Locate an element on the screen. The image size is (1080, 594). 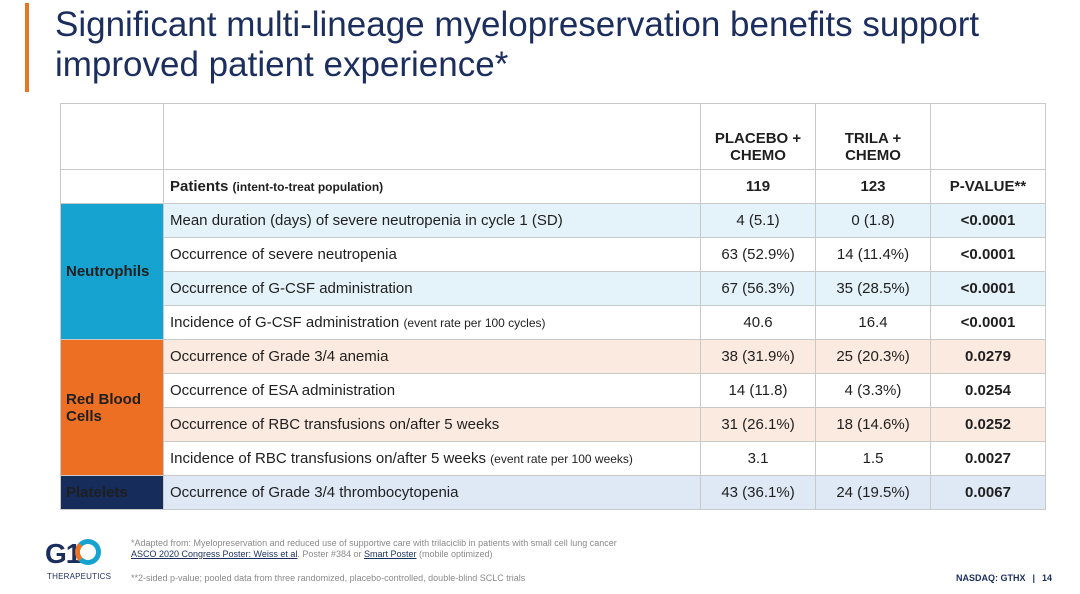
smart-poster-note: (mobile optimized) is located at coordinates (454, 554).